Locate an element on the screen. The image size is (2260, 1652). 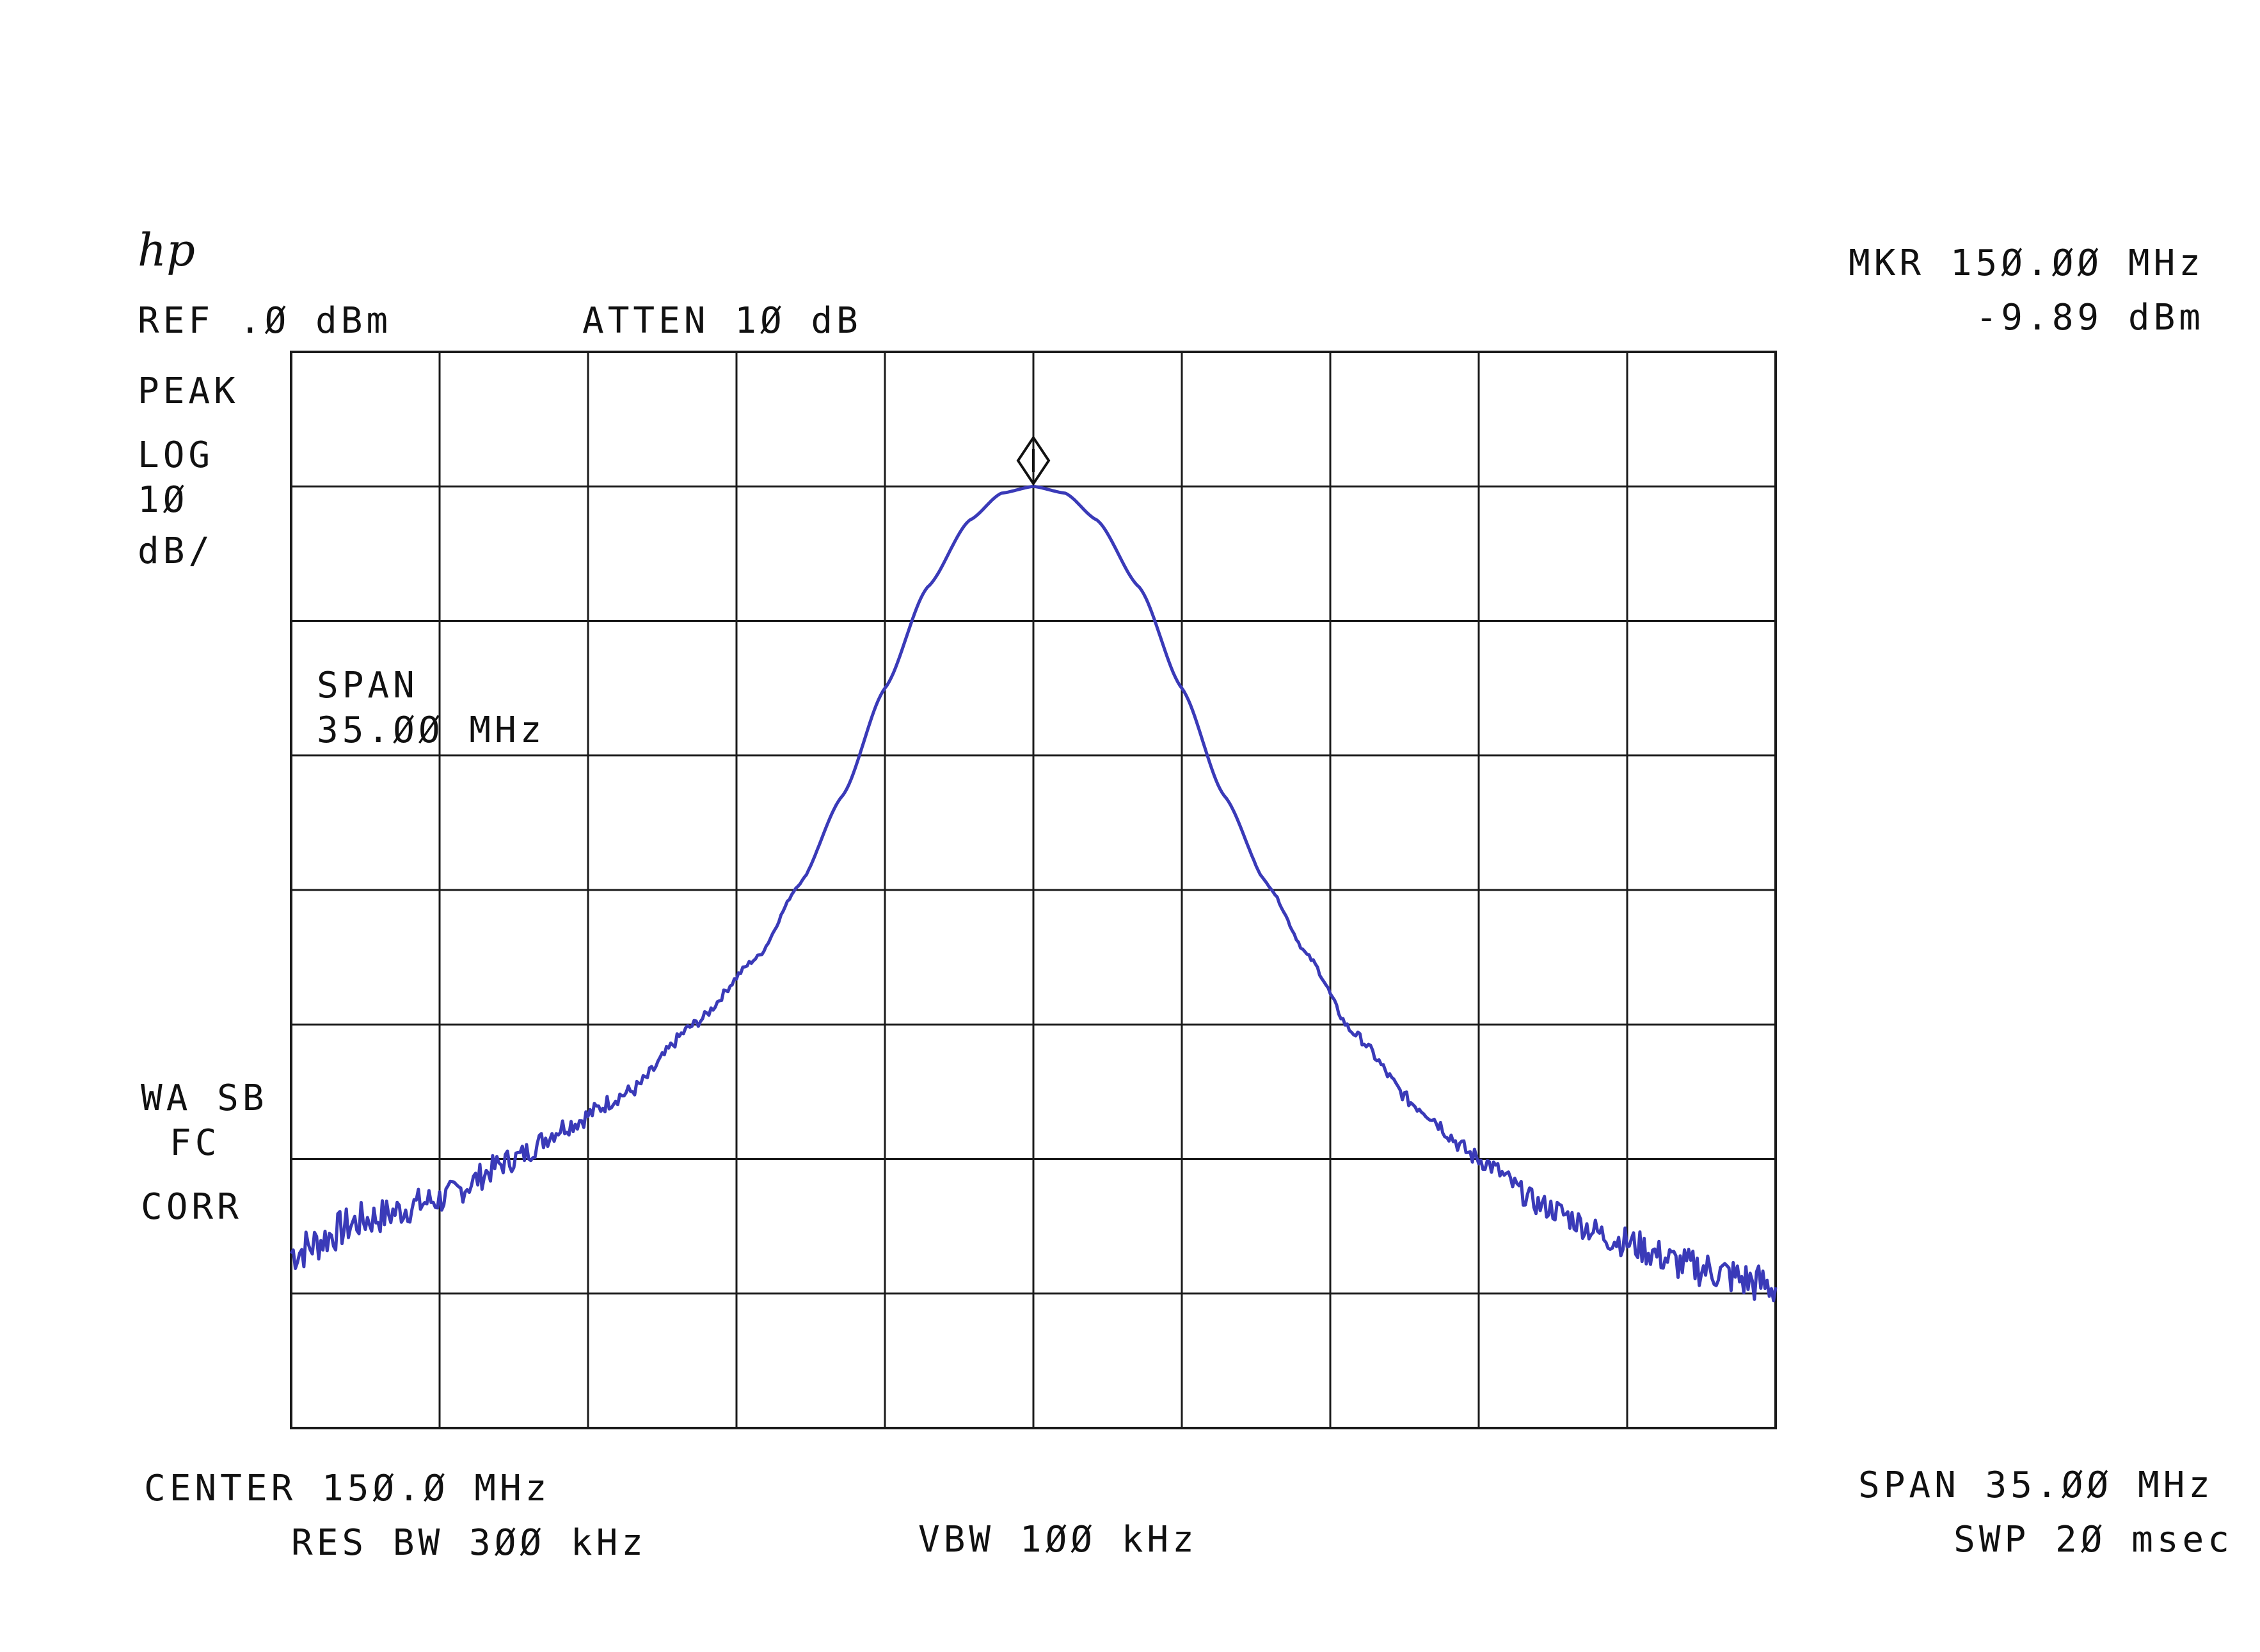
flags-label-2: FC is located at coordinates (195, 1143).